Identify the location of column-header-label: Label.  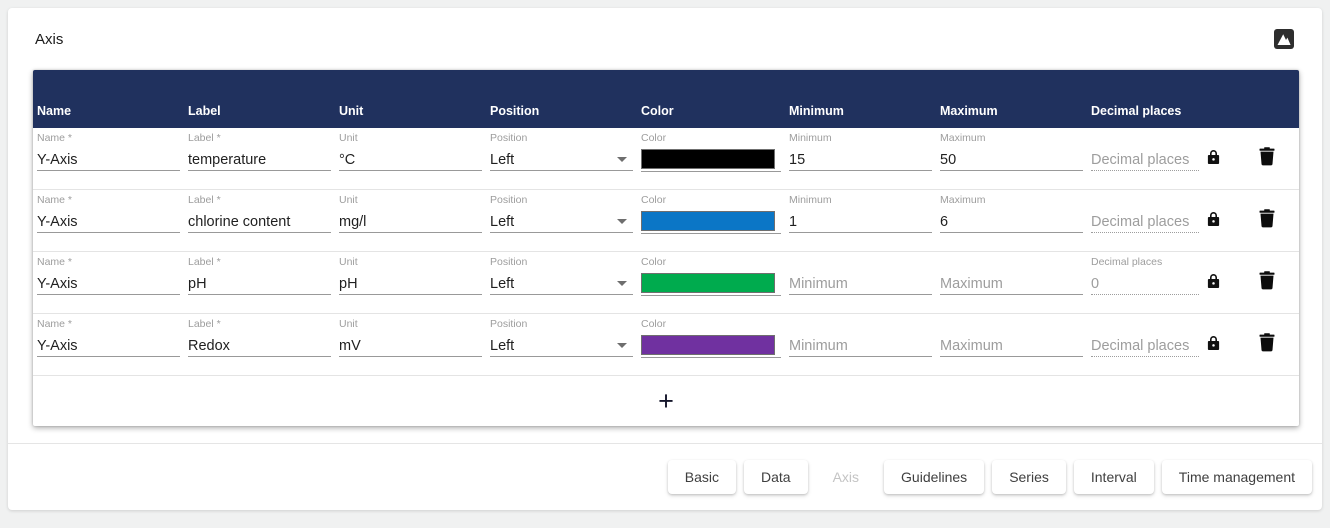
(204, 111).